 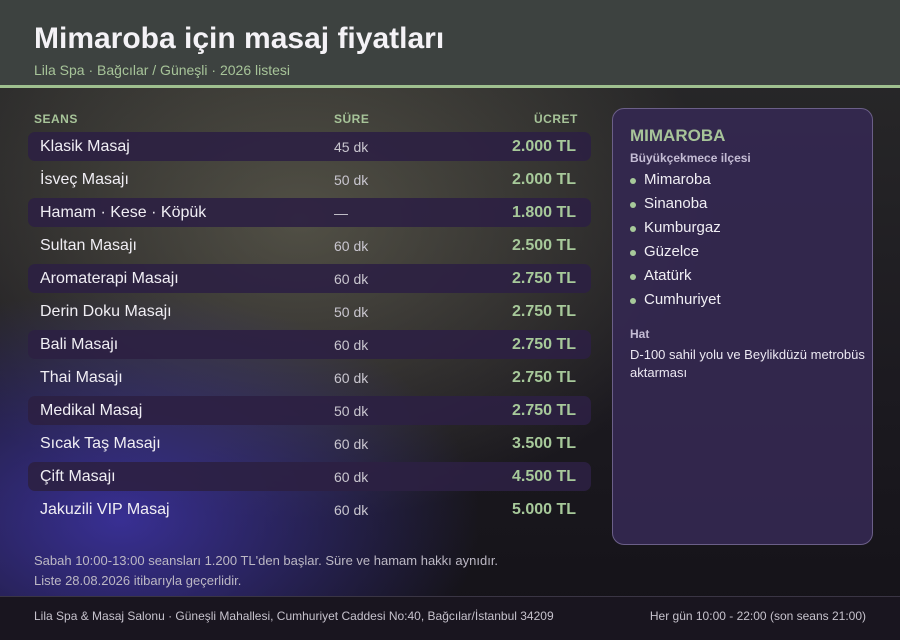 I want to click on page-title: Mimaroba için masaj fiyatları, so click(x=239, y=38).